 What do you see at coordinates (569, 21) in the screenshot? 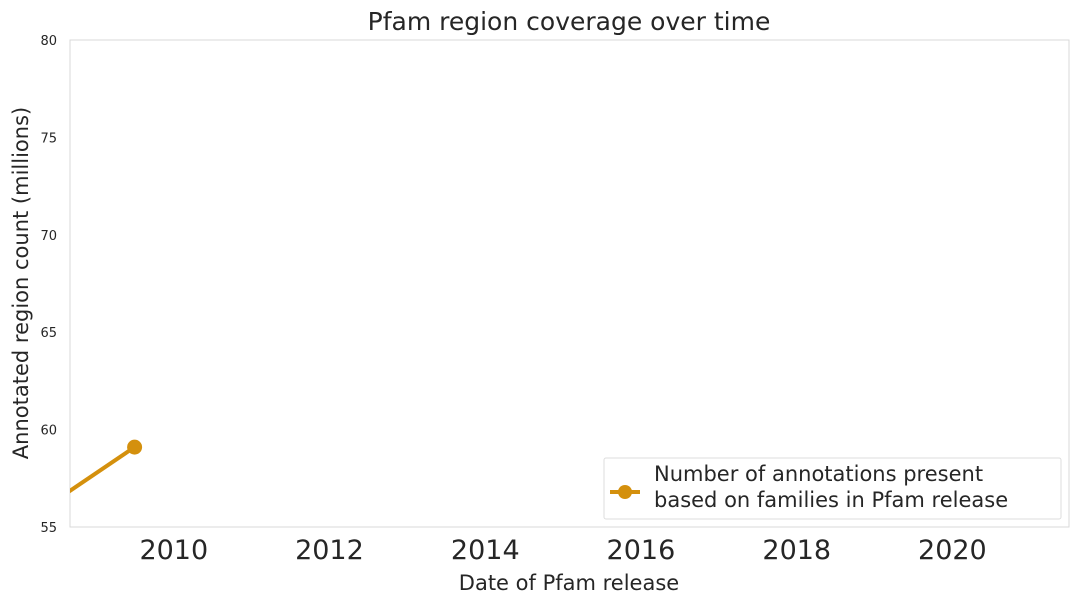
I see `chart-title: Pfam region coverage over time` at bounding box center [569, 21].